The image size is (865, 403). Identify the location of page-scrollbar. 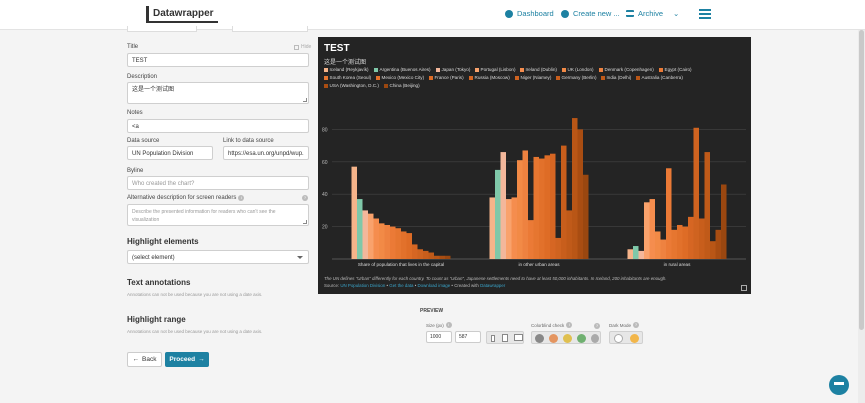
(861, 216).